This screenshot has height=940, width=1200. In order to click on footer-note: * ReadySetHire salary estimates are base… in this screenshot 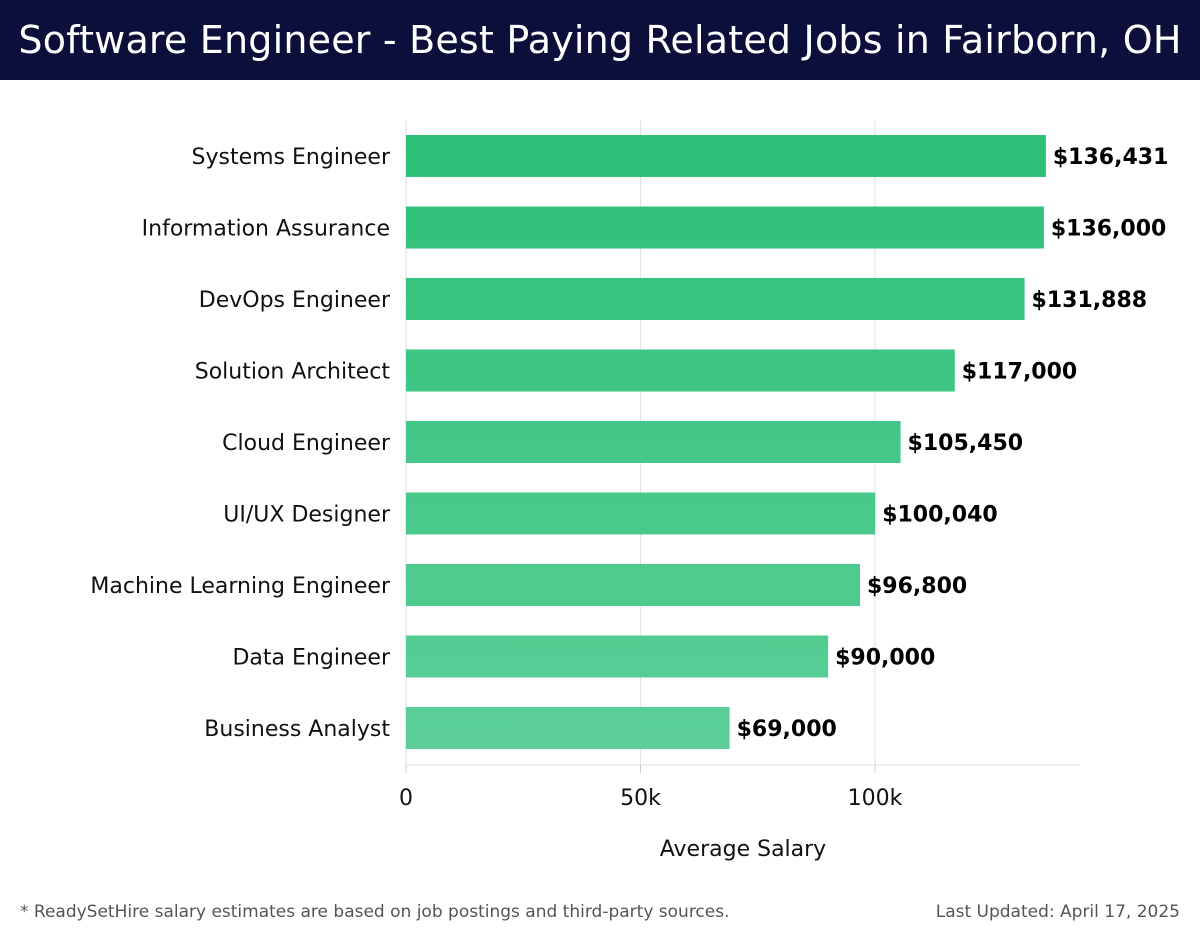, I will do `click(375, 912)`.